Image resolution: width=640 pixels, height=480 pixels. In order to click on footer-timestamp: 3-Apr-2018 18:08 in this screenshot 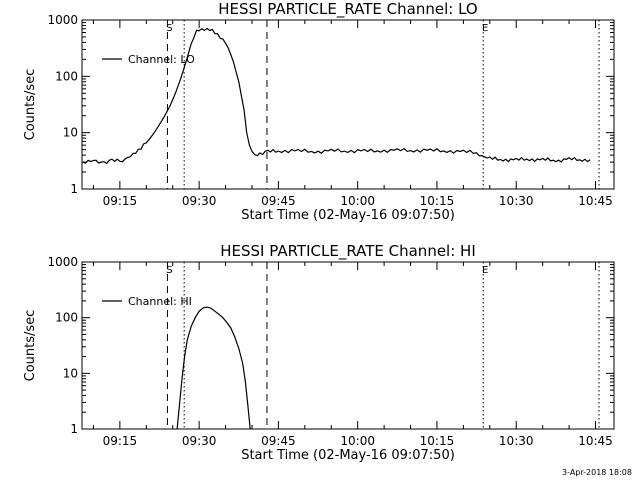, I will do `click(597, 472)`.